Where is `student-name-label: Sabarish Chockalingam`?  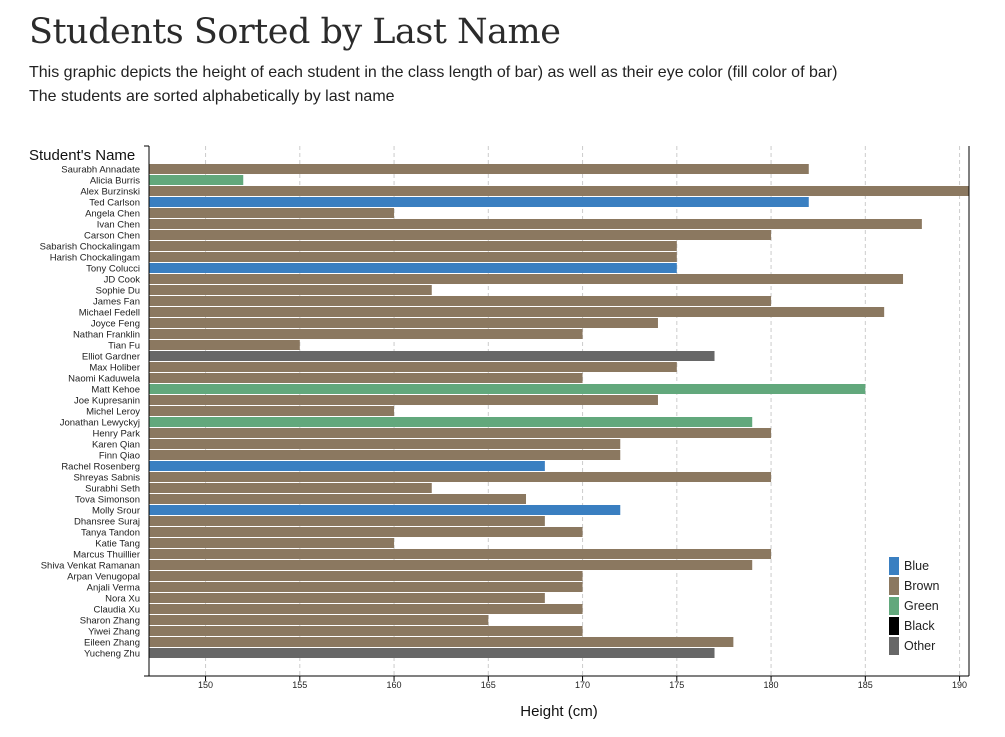 student-name-label: Sabarish Chockalingam is located at coordinates (90, 246).